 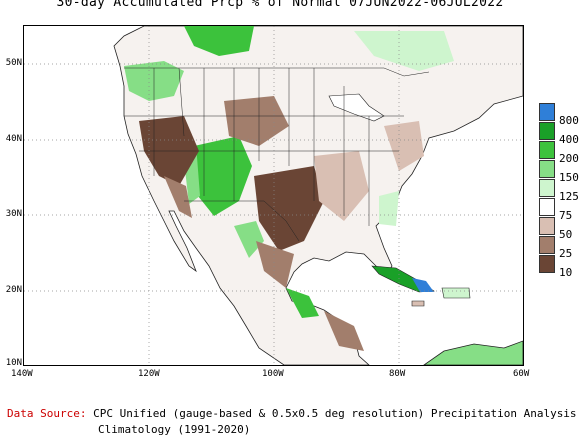 What do you see at coordinates (397, 374) in the screenshot?
I see `lon-label-80w: 80W` at bounding box center [397, 374].